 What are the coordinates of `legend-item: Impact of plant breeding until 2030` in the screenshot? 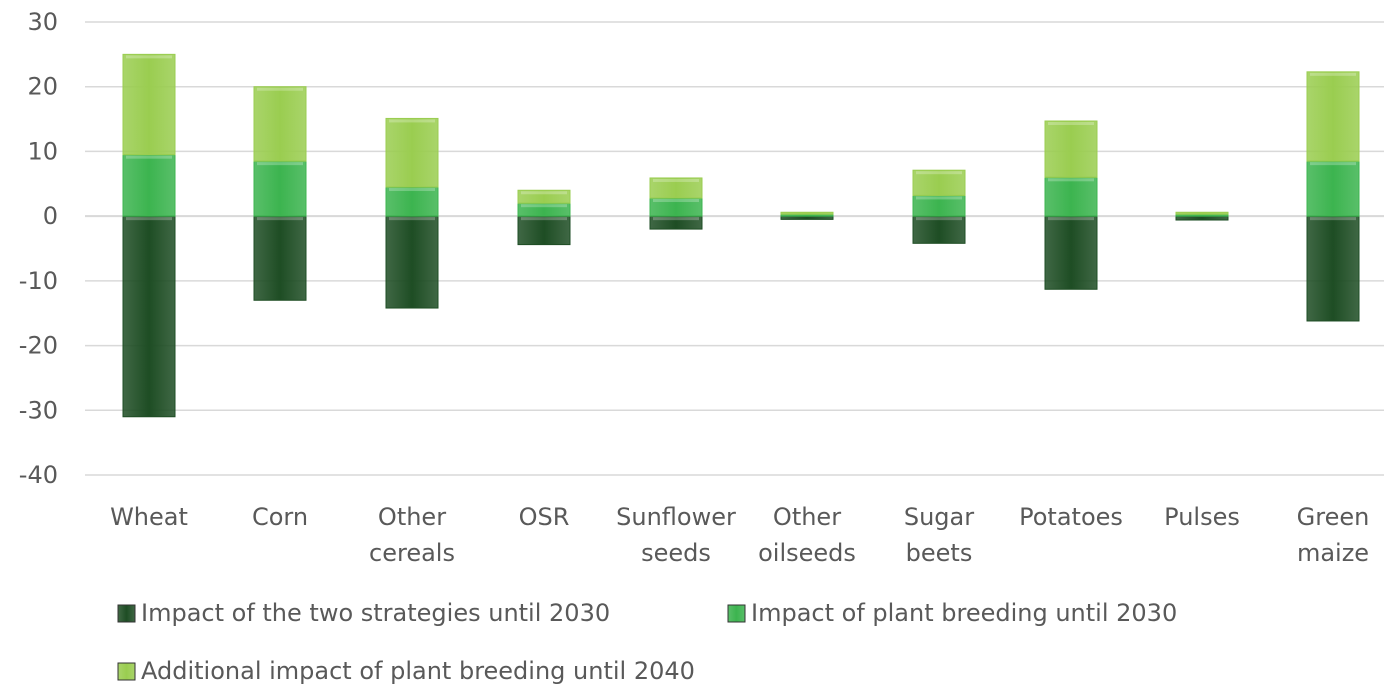 It's located at (952, 613).